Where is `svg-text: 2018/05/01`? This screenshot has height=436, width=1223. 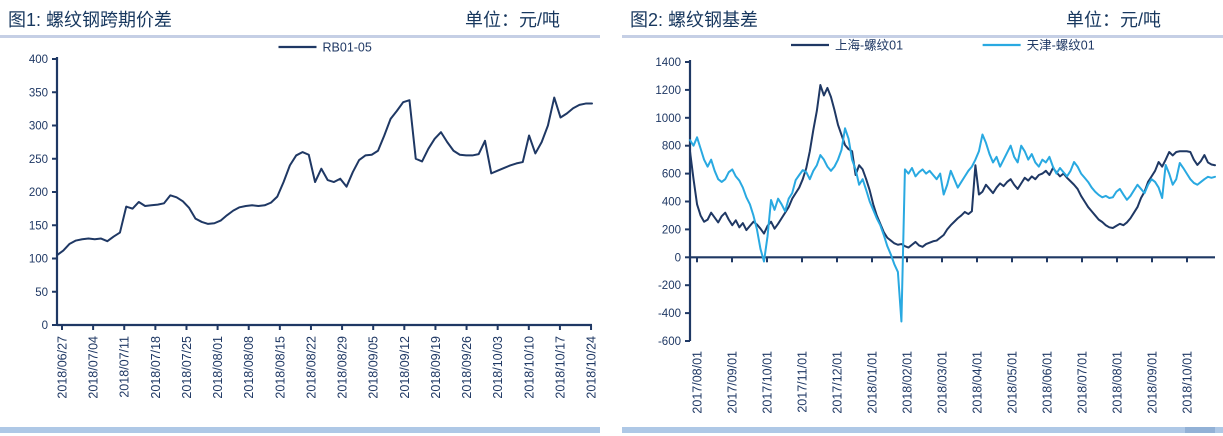
svg-text: 2018/05/01 is located at coordinates (1013, 382).